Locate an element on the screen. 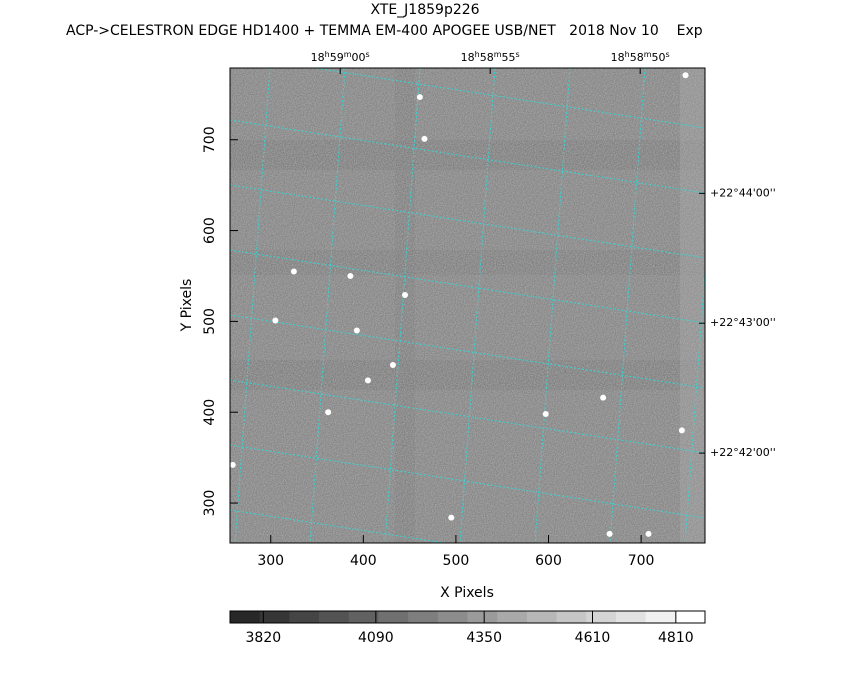  ra-tick-label: 18h58m50s is located at coordinates (640, 57).